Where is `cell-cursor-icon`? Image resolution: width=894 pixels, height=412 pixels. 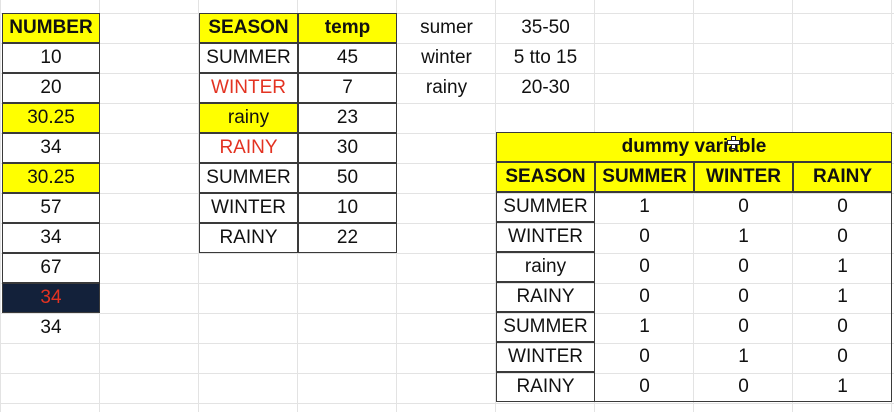 cell-cursor-icon is located at coordinates (733, 142).